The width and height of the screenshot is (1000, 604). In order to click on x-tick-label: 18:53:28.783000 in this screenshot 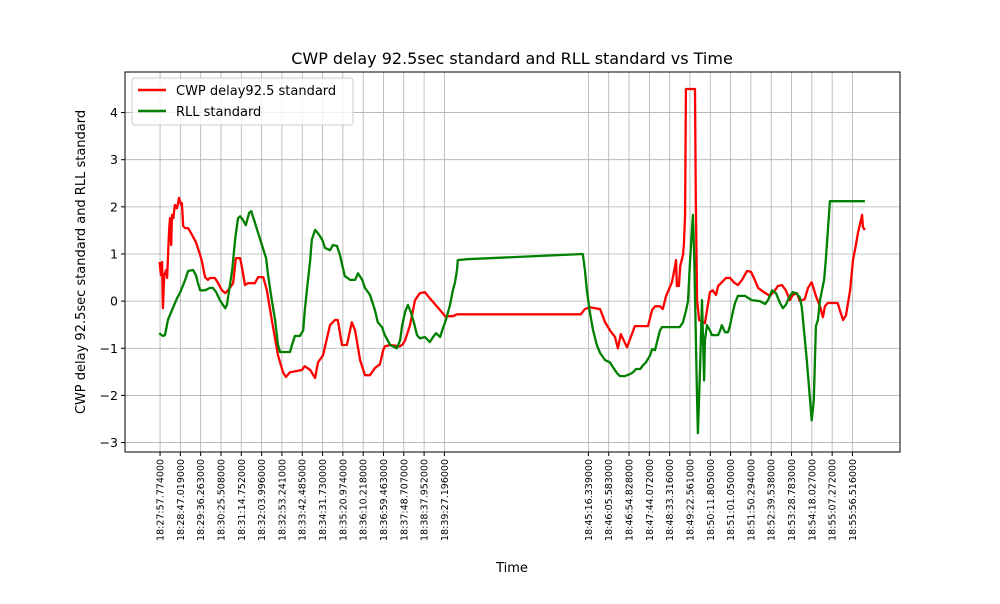, I will do `click(792, 500)`.